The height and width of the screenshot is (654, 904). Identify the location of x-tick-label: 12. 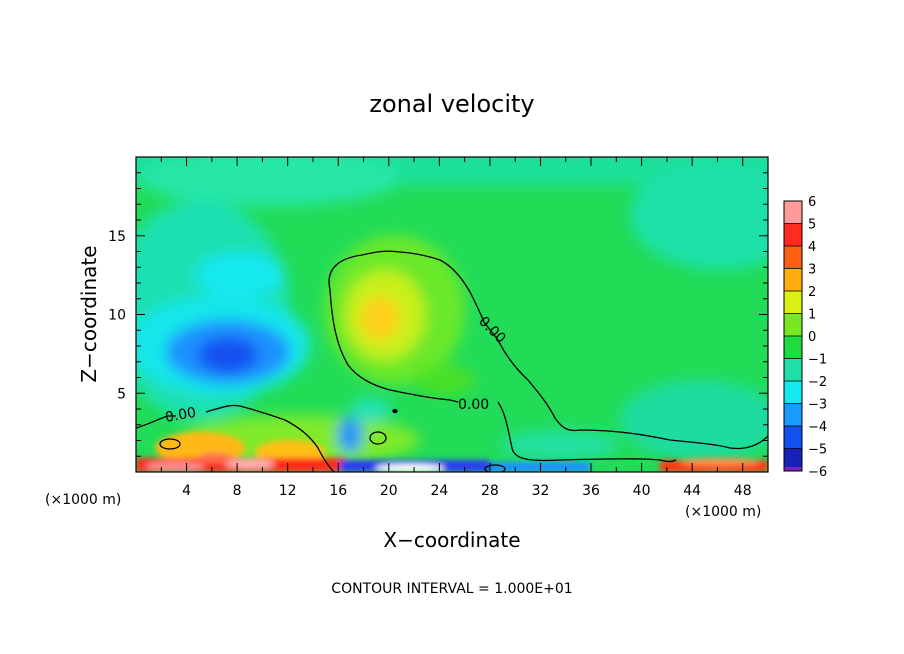
(288, 491).